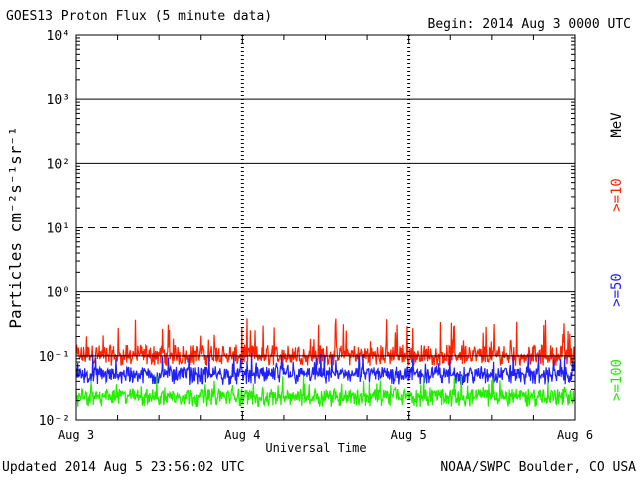 This screenshot has width=640, height=480. Describe the element at coordinates (123, 467) in the screenshot. I see `updated-timestamp: Updated 2014 Aug 5 23:56:02 UTC` at that location.